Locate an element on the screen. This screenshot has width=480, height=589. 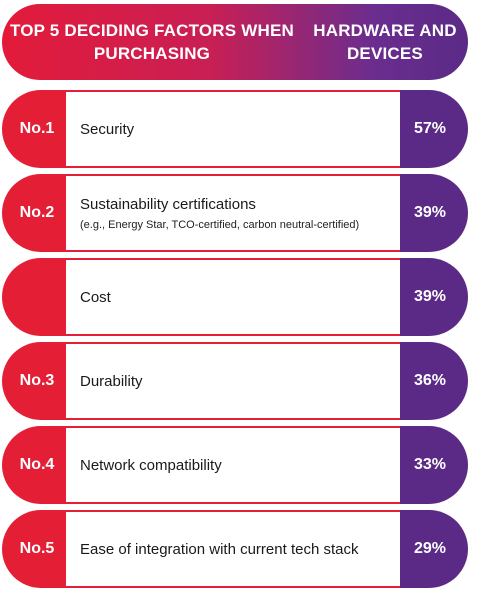
factor-label-cell: Network compatibility is located at coordinates (233, 465).